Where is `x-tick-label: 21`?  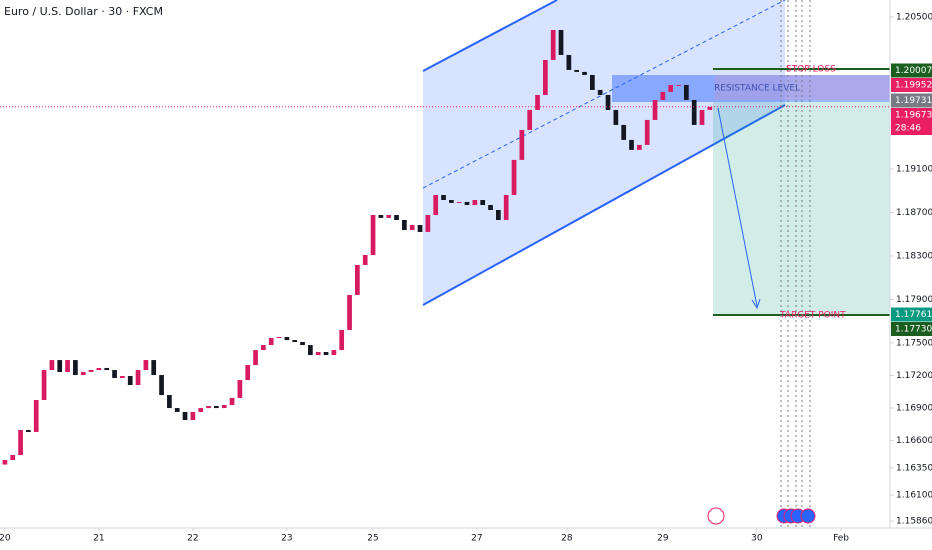 x-tick-label: 21 is located at coordinates (98, 539).